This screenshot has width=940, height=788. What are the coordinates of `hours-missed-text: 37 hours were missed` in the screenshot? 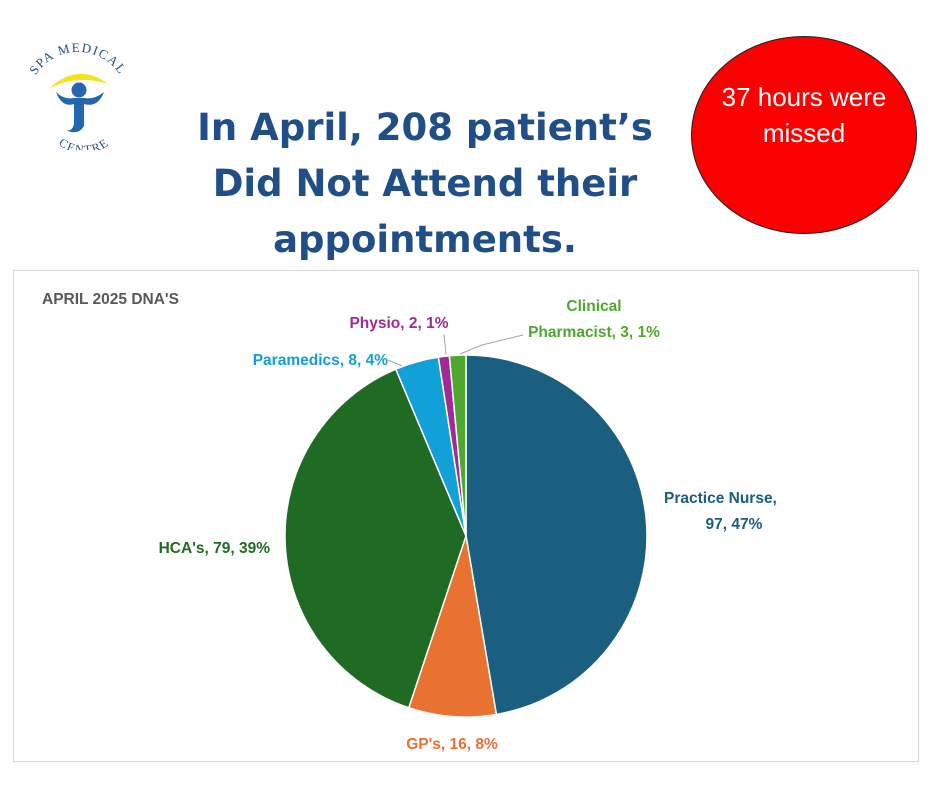 It's located at (804, 115).